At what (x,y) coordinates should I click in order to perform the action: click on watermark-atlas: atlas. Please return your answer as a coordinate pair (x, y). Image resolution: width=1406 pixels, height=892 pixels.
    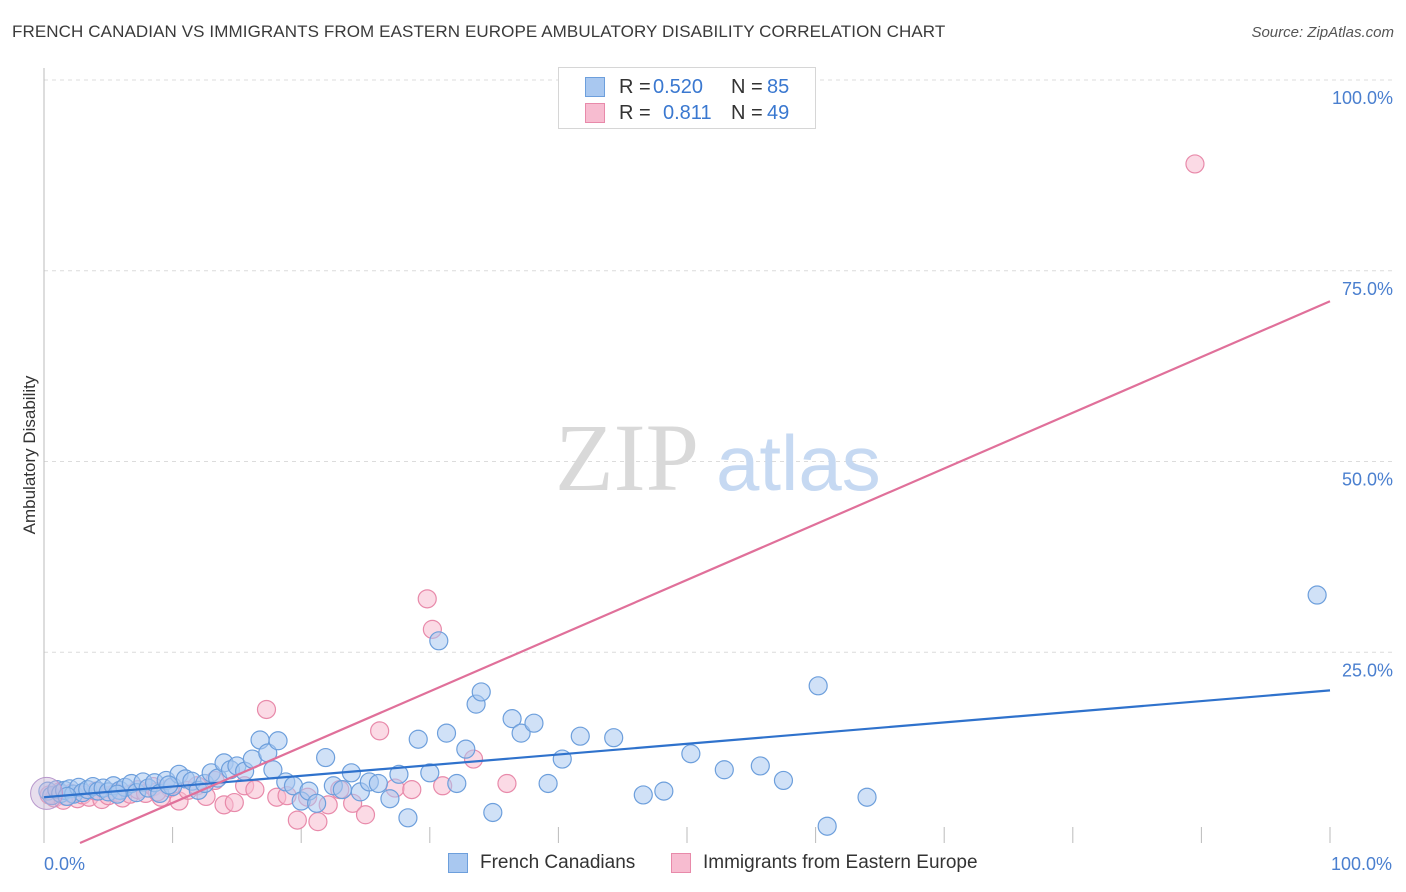
    Looking at the image, I should click on (798, 463).